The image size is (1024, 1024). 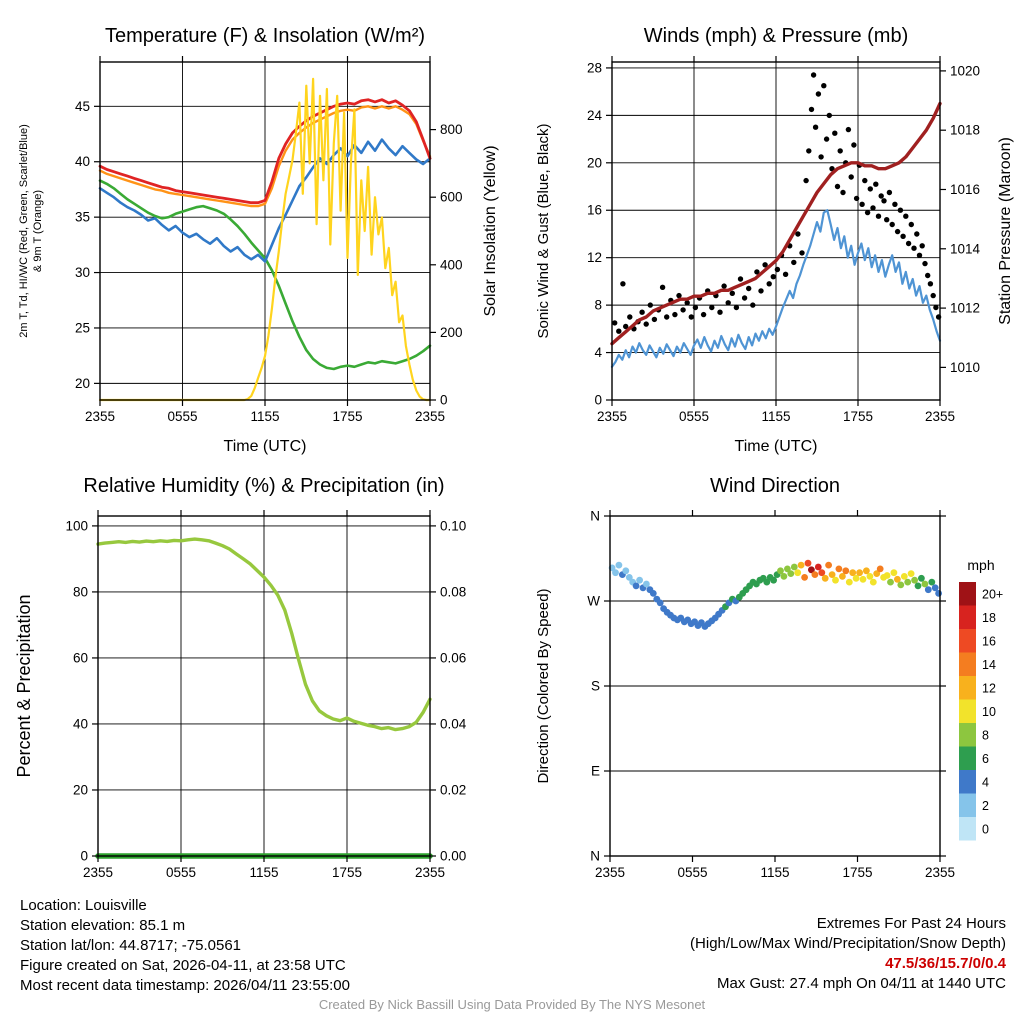 What do you see at coordinates (965, 248) in the screenshot?
I see `svg-text: 1014` at bounding box center [965, 248].